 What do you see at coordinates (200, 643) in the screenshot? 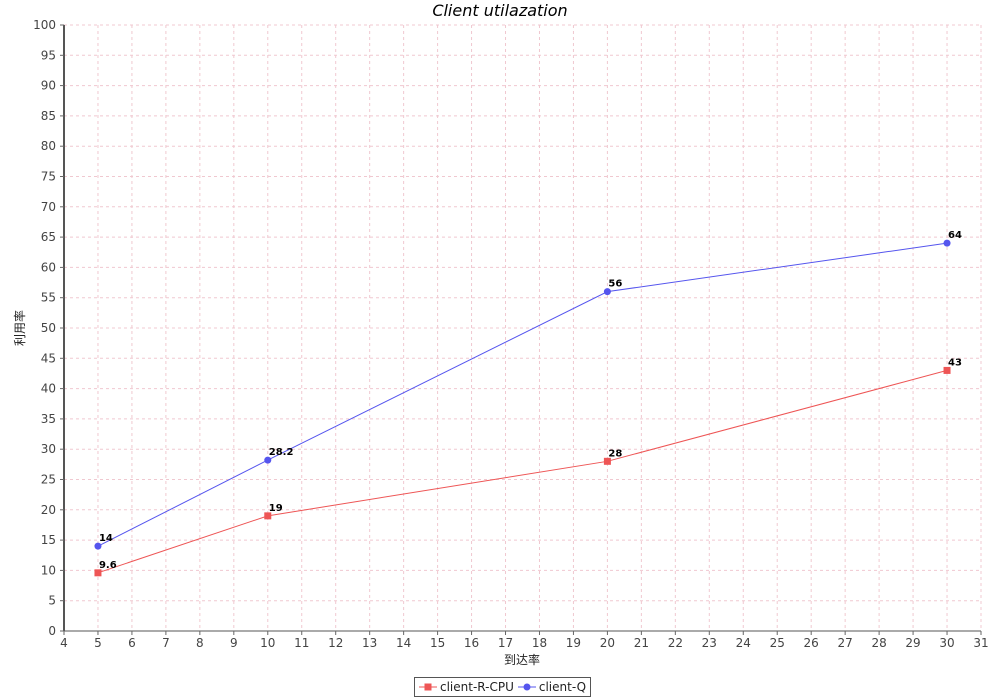
I see `x-tick-label: 8` at bounding box center [200, 643].